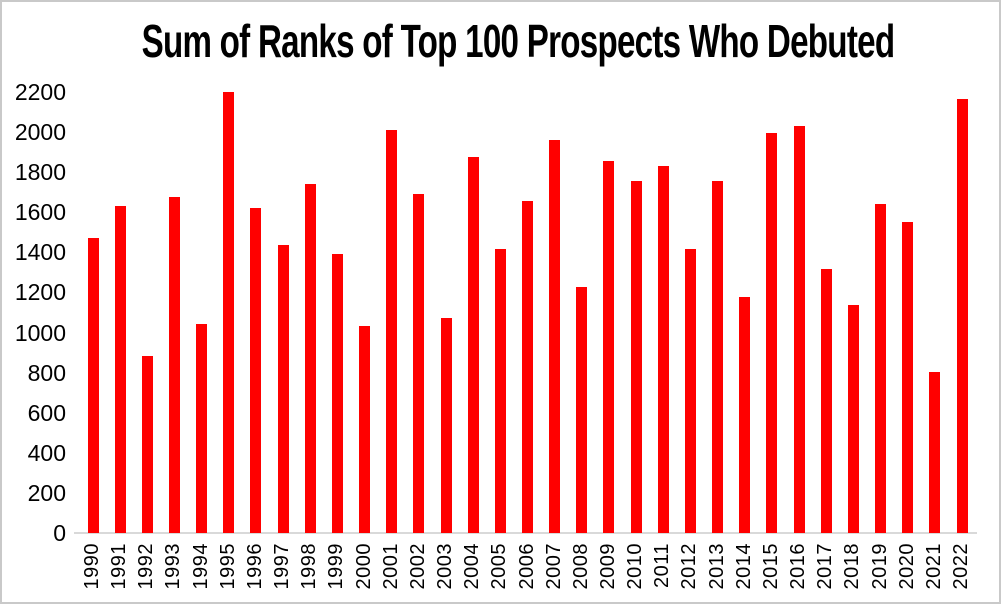 The height and width of the screenshot is (604, 1001). What do you see at coordinates (446, 425) in the screenshot?
I see `bar-2003` at bounding box center [446, 425].